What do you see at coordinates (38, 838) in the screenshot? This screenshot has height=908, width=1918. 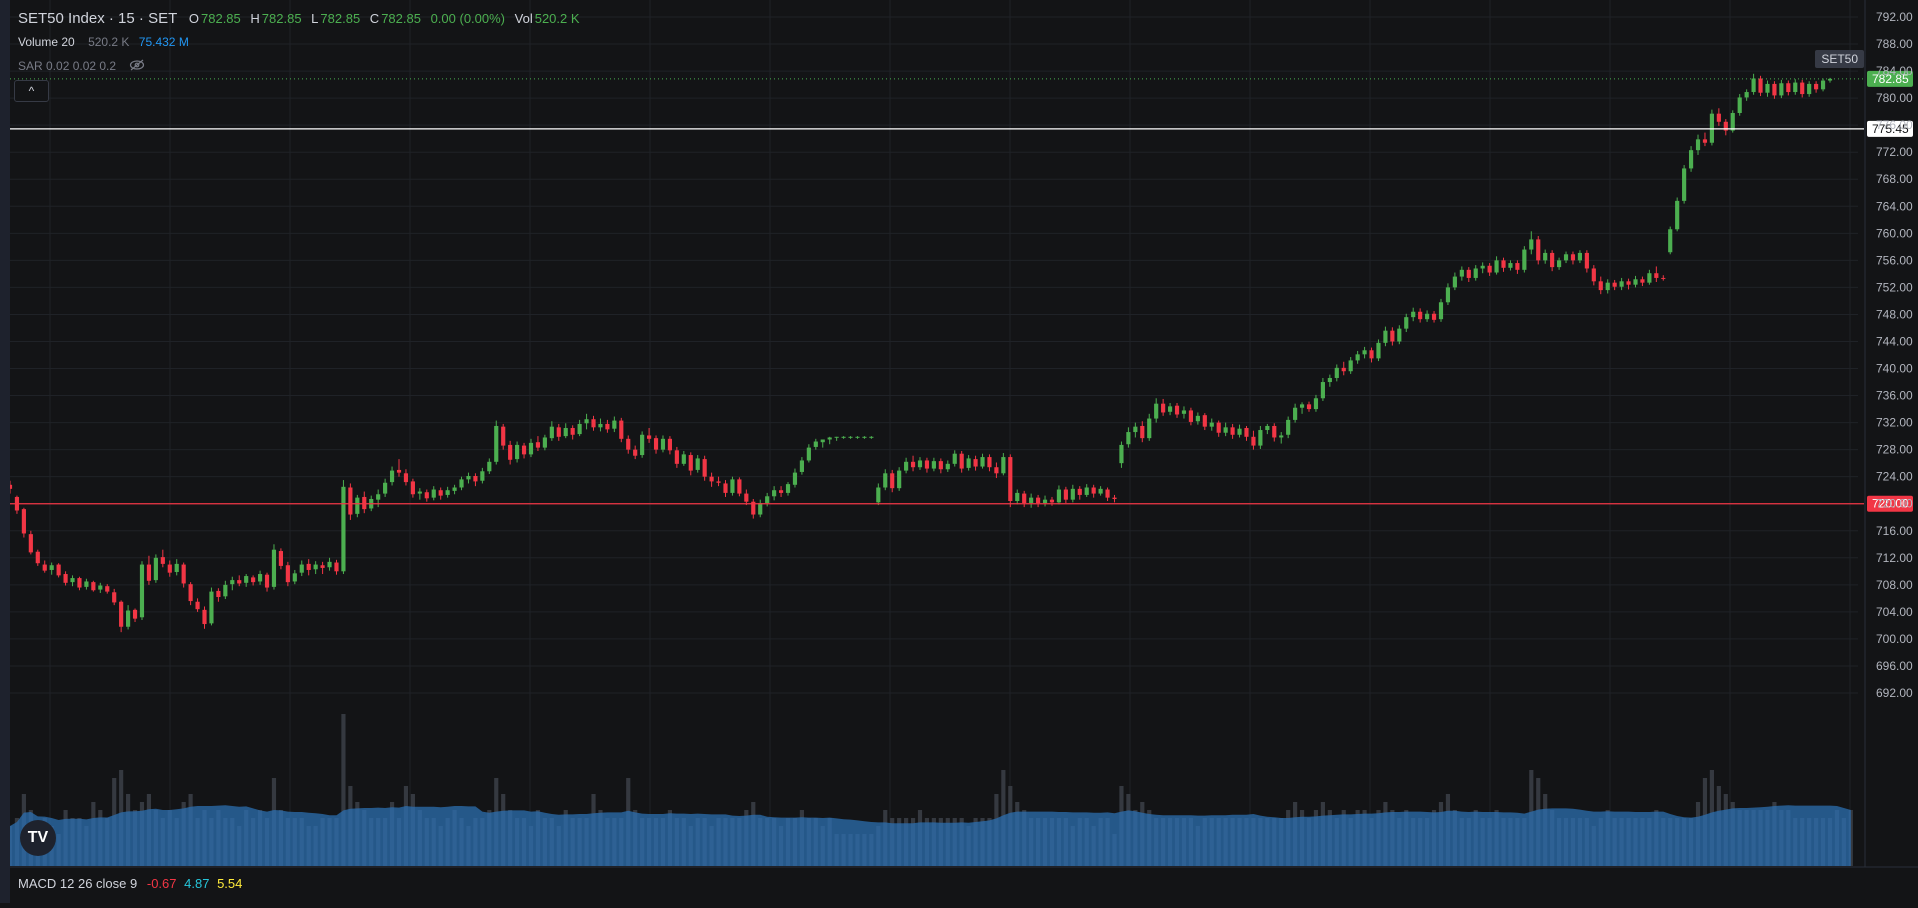 I see `tradingview-logo: TV` at bounding box center [38, 838].